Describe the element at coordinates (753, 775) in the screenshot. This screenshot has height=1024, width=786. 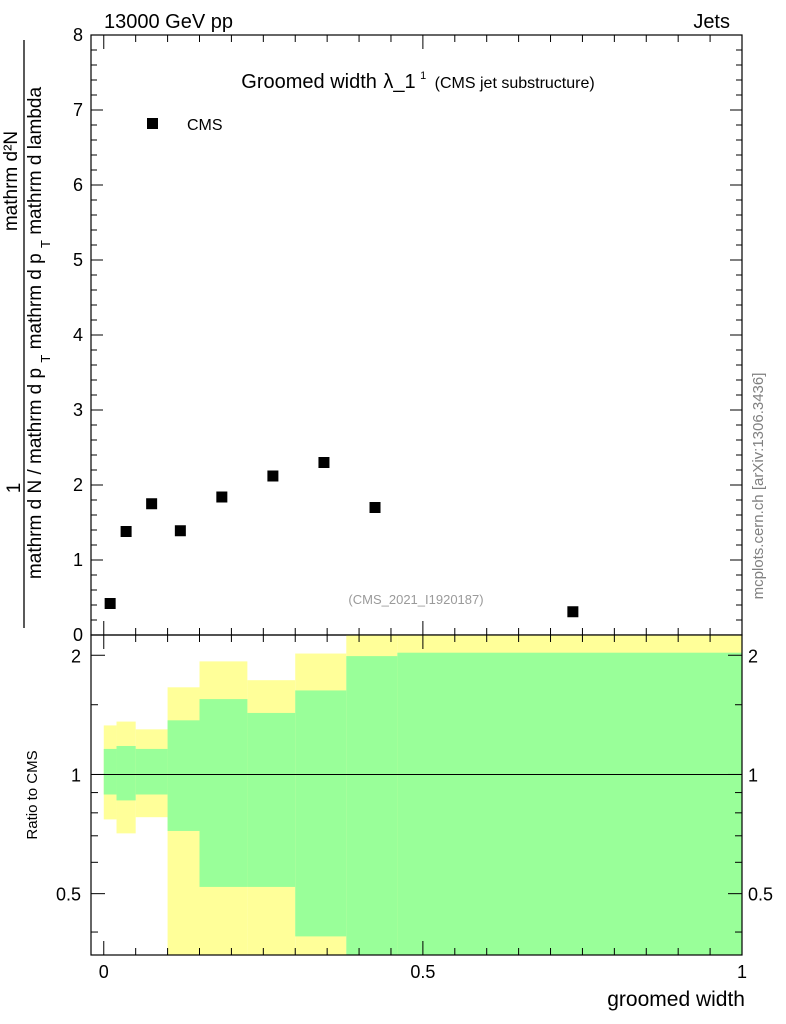
I see `ratio-y-tick-label-right: 1` at that location.